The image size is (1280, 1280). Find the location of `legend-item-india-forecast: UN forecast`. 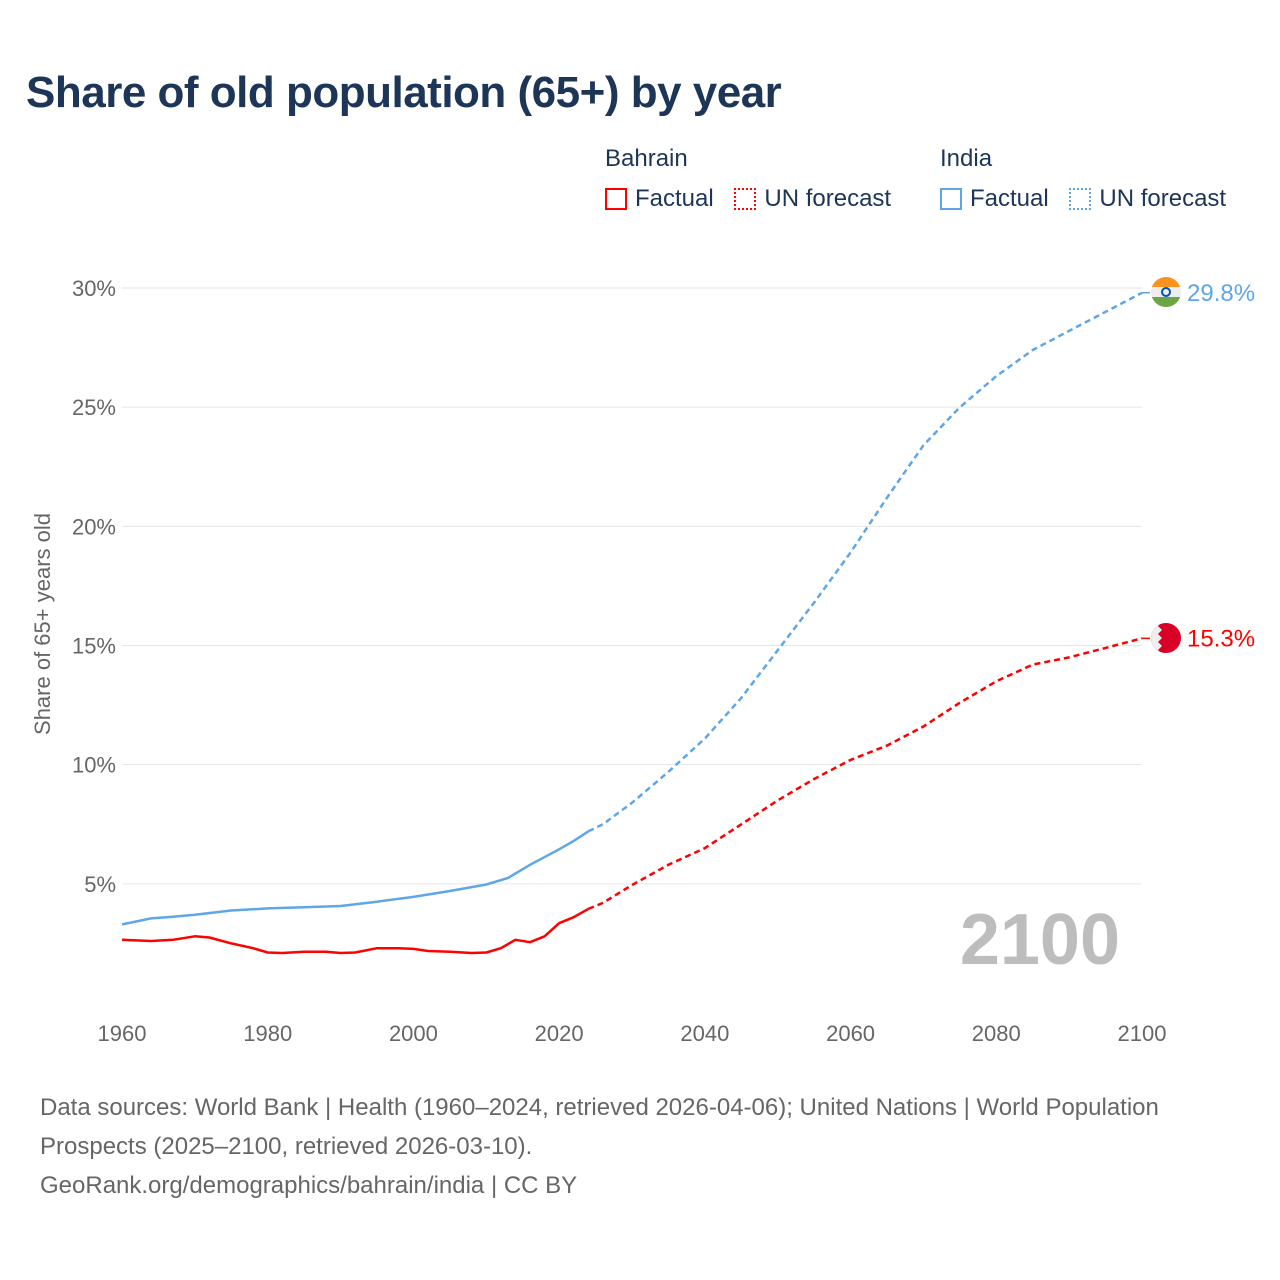

legend-item-india-forecast: UN forecast is located at coordinates (1147, 199).